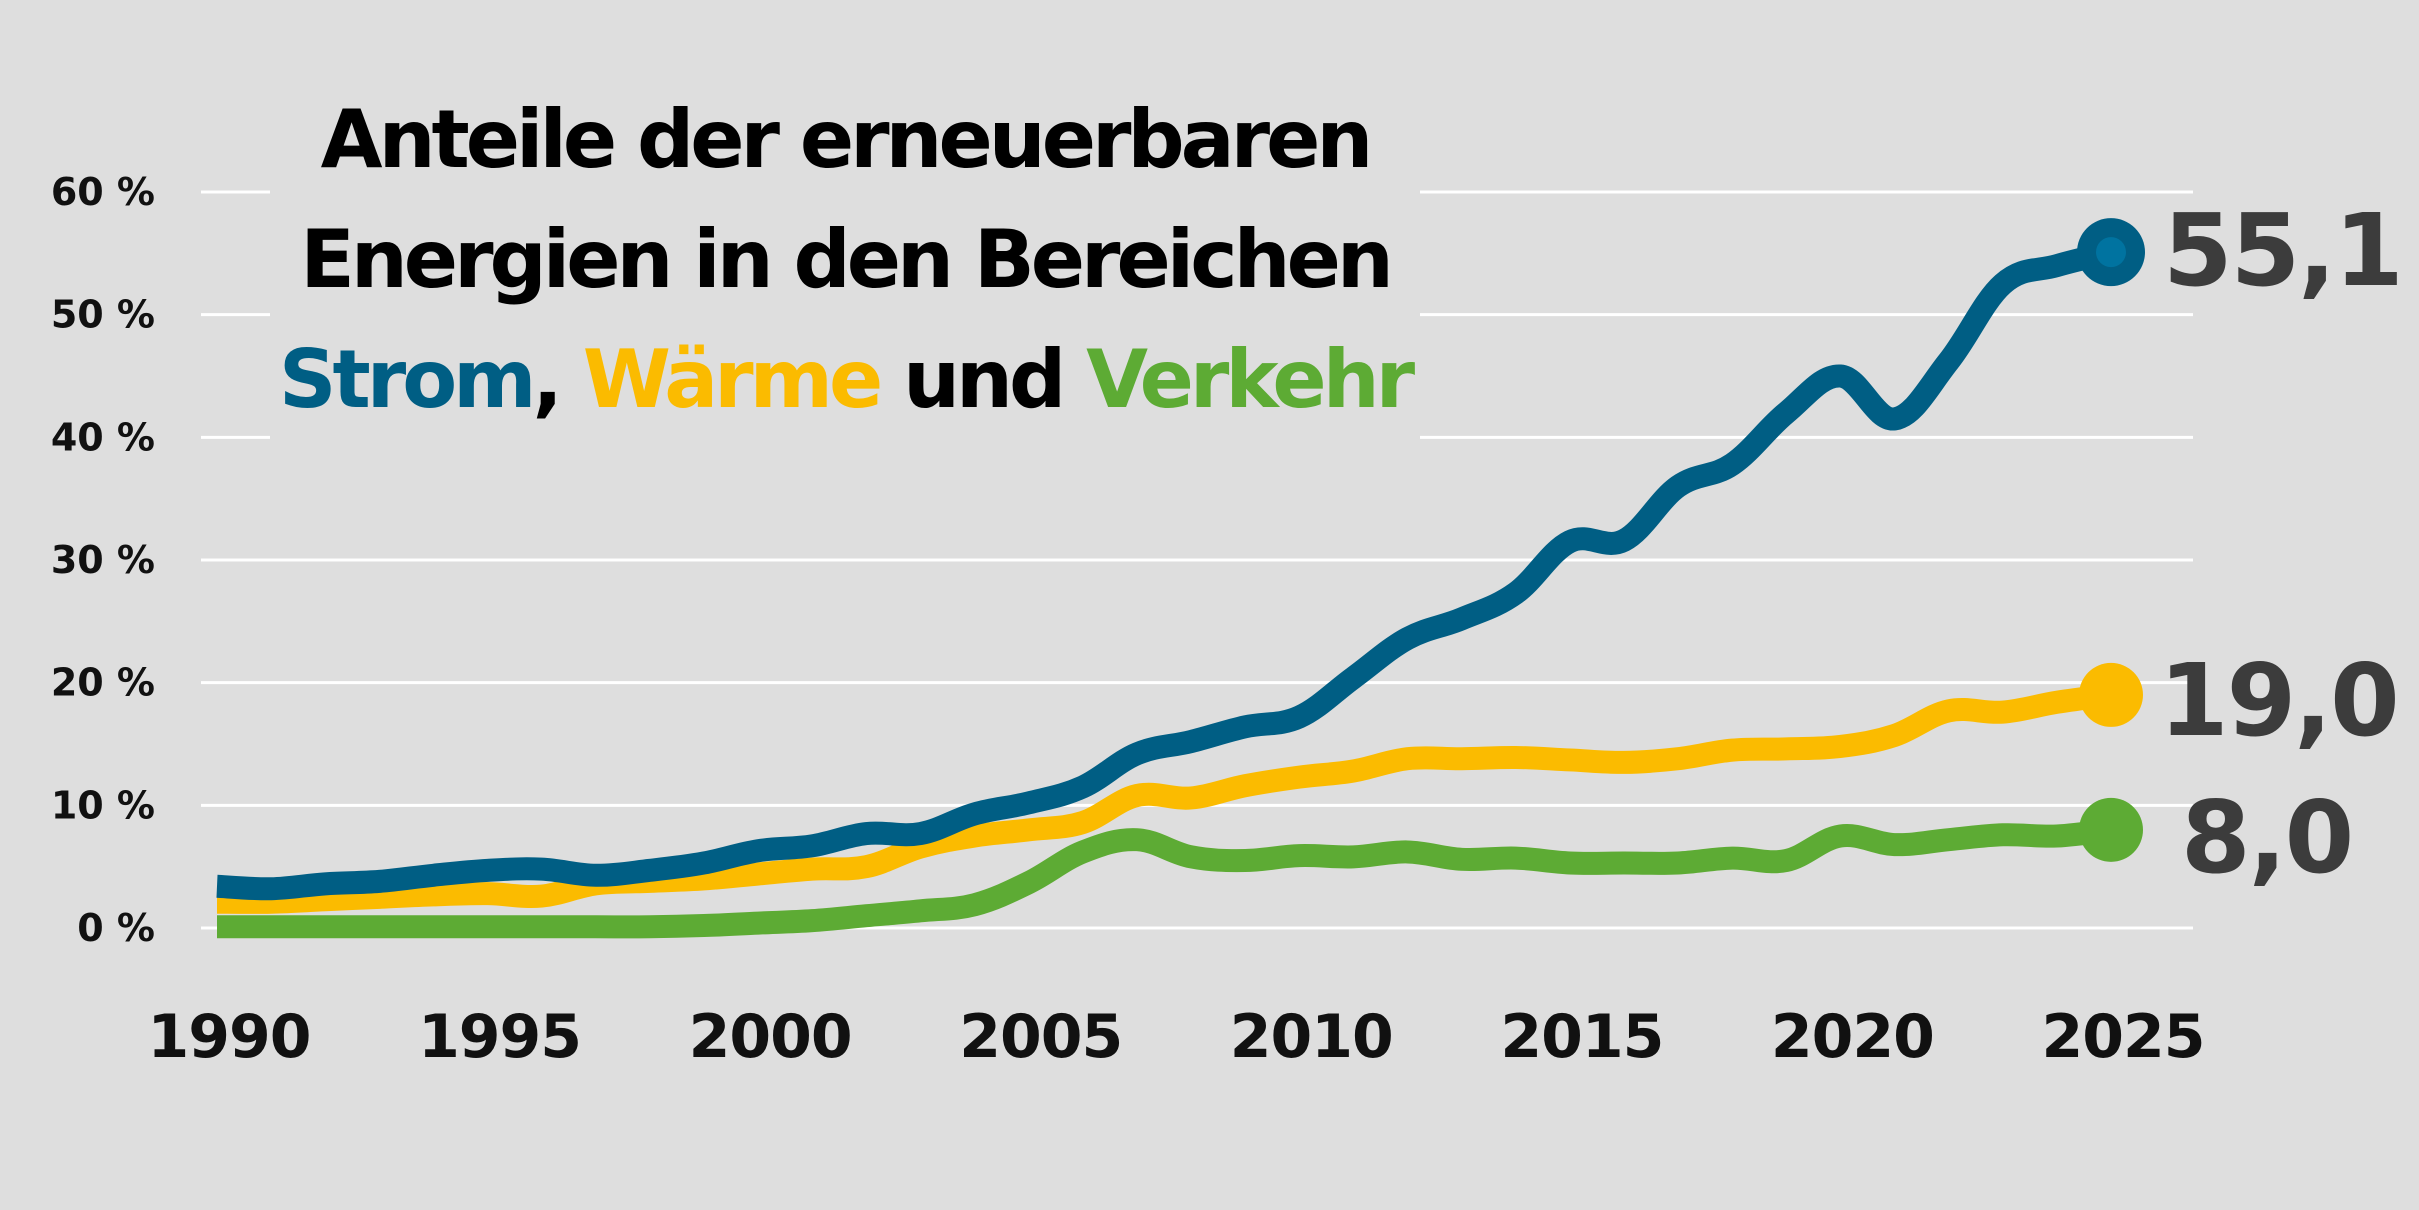 The image size is (2419, 1210). I want to click on title-line-3: Strom, Wärme und Verkehr, so click(845, 380).